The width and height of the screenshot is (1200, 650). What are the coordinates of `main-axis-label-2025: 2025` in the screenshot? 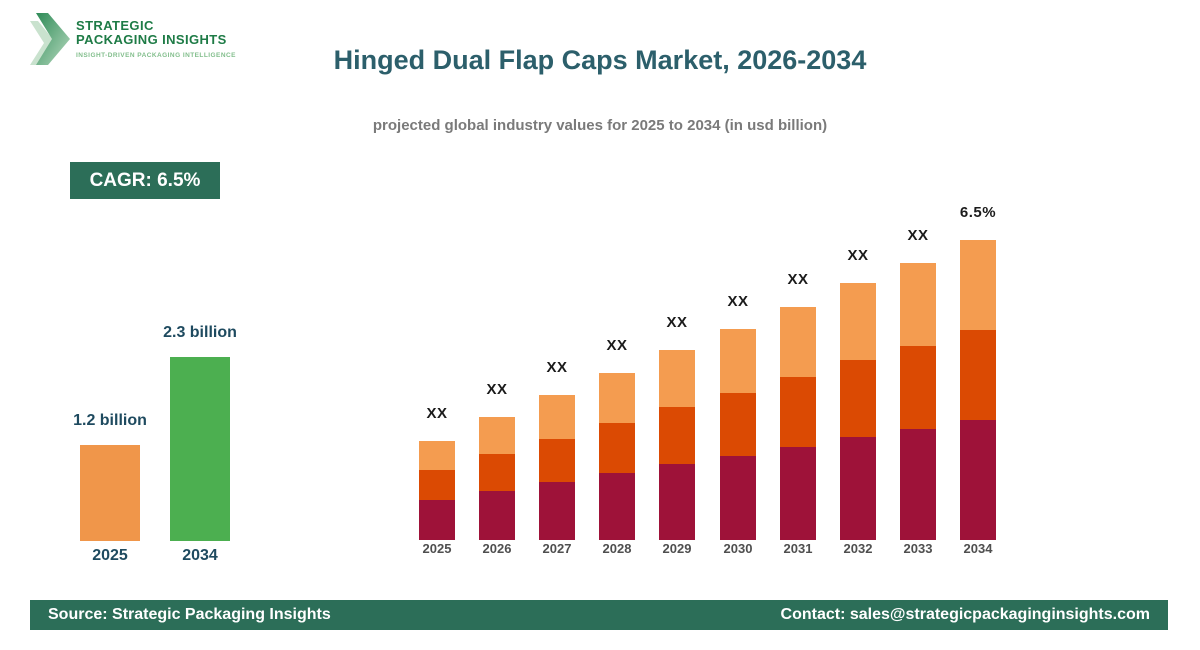 It's located at (437, 548).